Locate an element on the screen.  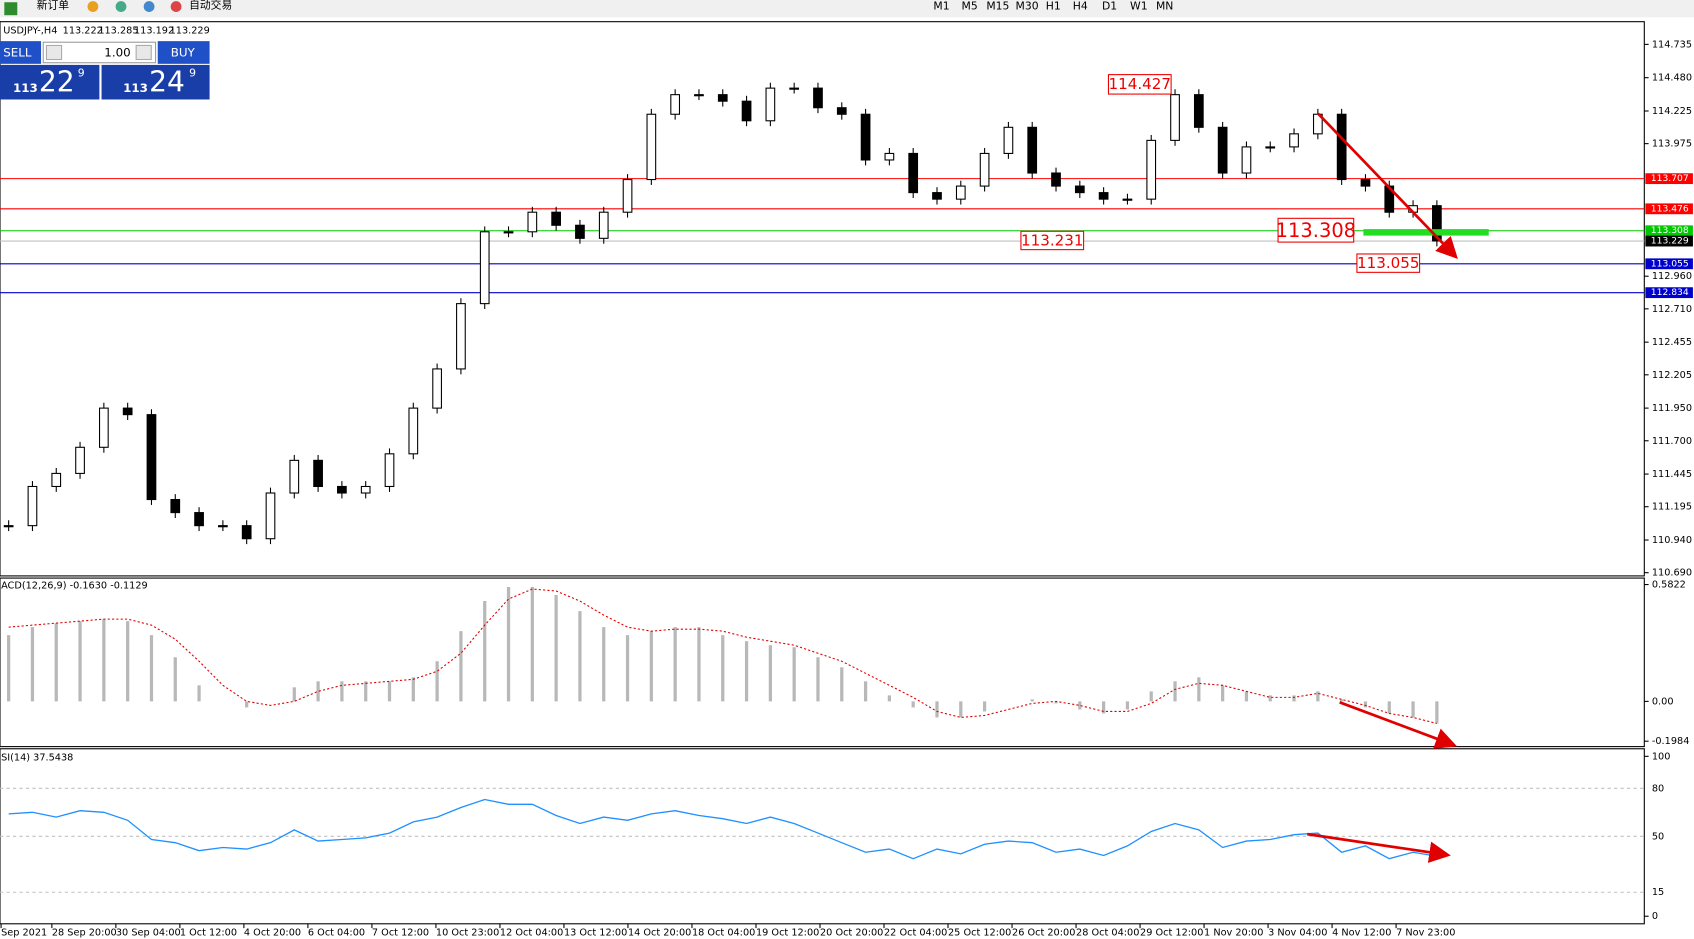
sell-button is located at coordinates (21, 52).